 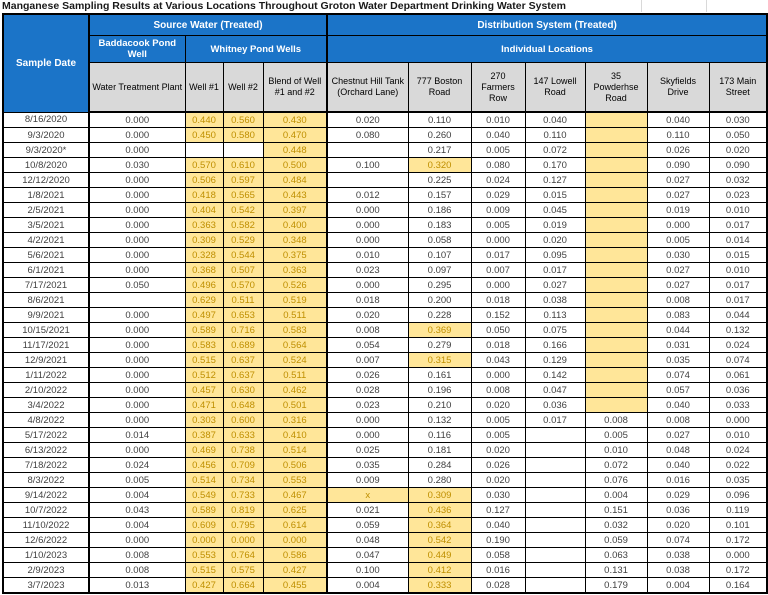 I want to click on value-cell: 0.074, so click(x=738, y=360).